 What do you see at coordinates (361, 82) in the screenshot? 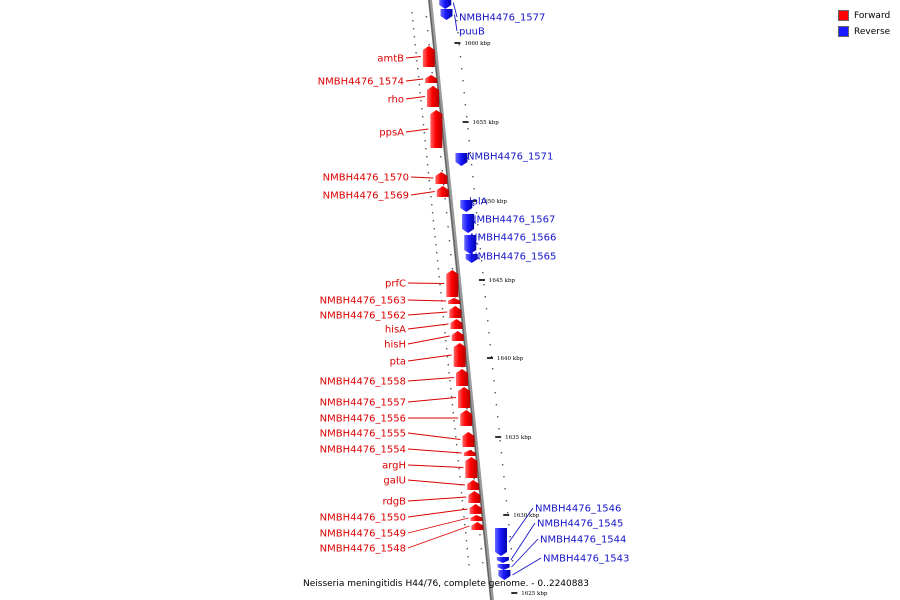
I see `gene-label-NMBH4476_1574: NMBH4476_1574` at bounding box center [361, 82].